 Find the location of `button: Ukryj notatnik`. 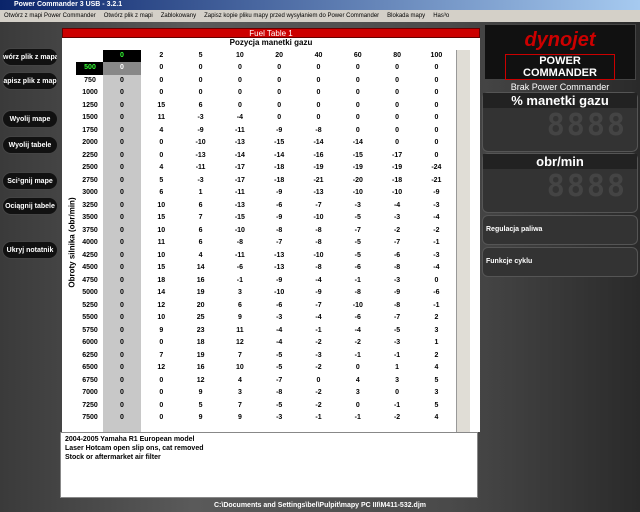

button: Ukryj notatnik is located at coordinates (30, 250).